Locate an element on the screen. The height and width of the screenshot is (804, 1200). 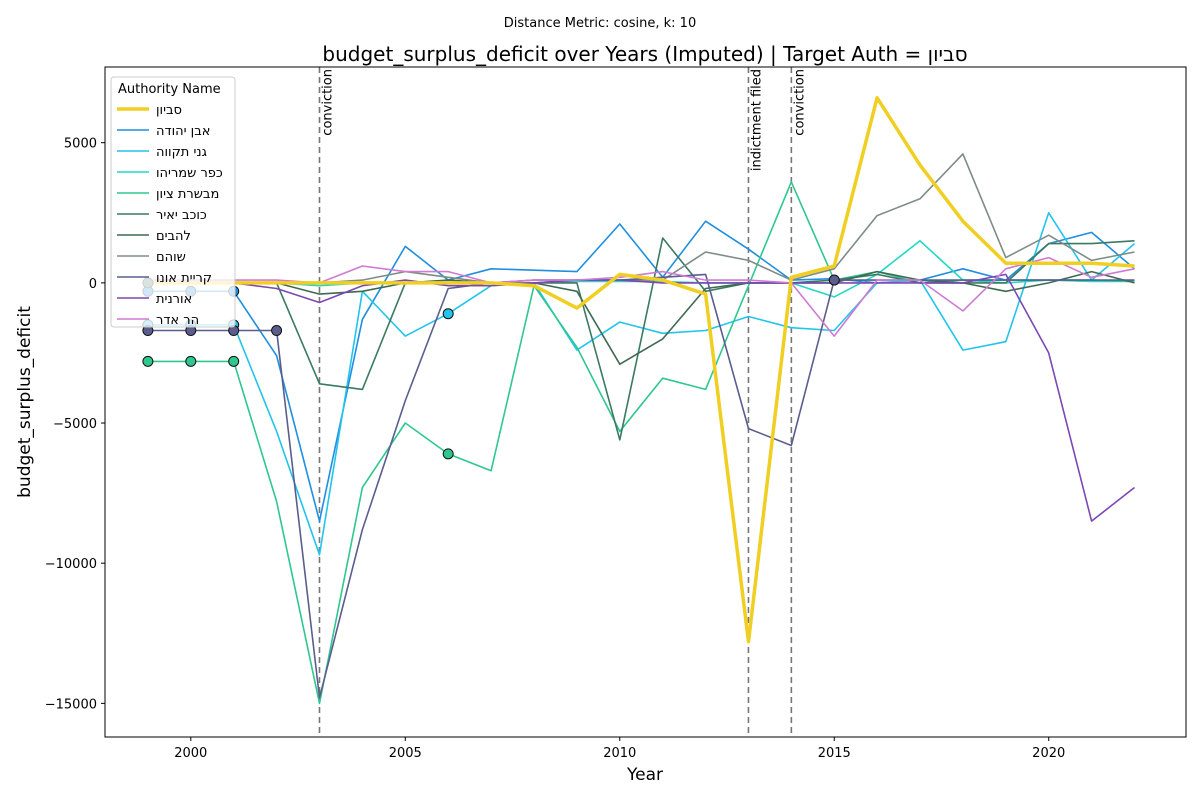
legend-label: אורנית is located at coordinates (174, 299).